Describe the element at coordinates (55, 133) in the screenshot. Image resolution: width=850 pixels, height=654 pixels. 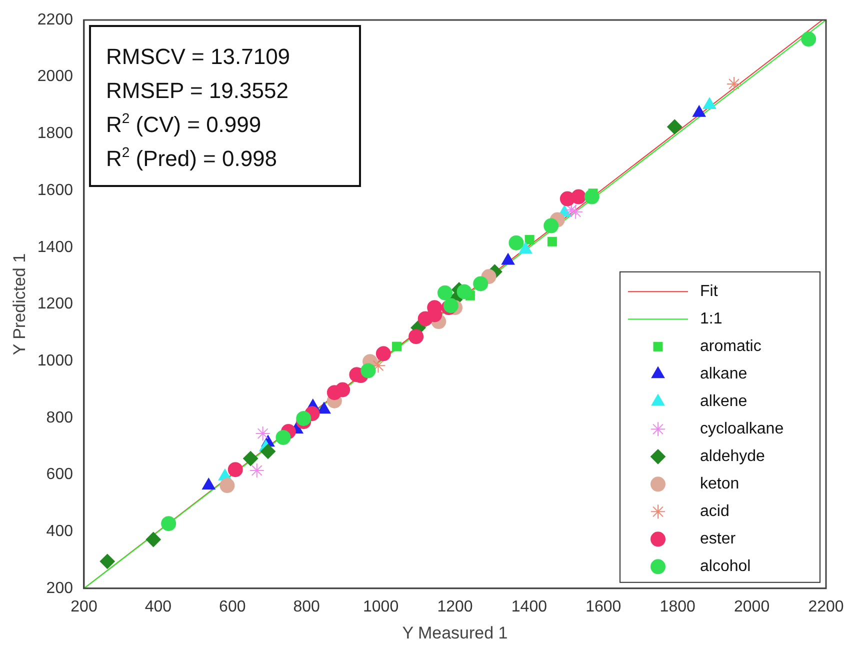
I see `y-tick-label: 1800` at that location.